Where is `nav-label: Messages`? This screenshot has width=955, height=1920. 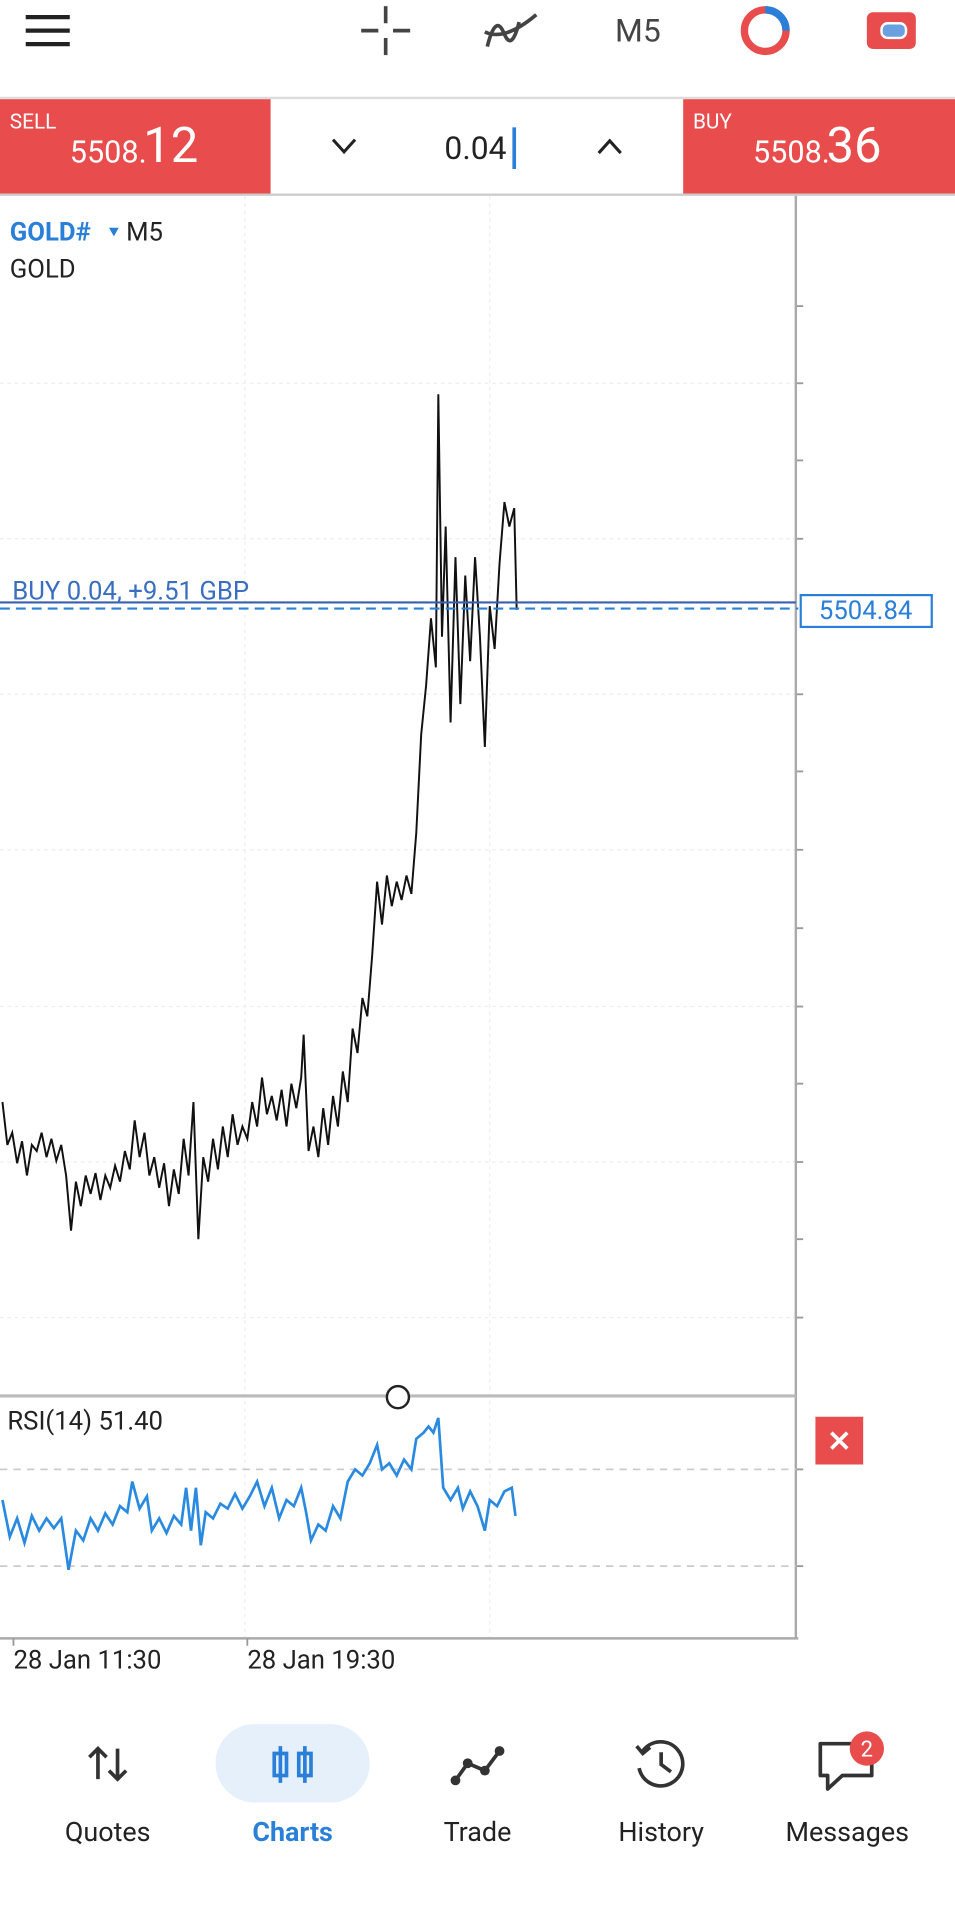 nav-label: Messages is located at coordinates (848, 1832).